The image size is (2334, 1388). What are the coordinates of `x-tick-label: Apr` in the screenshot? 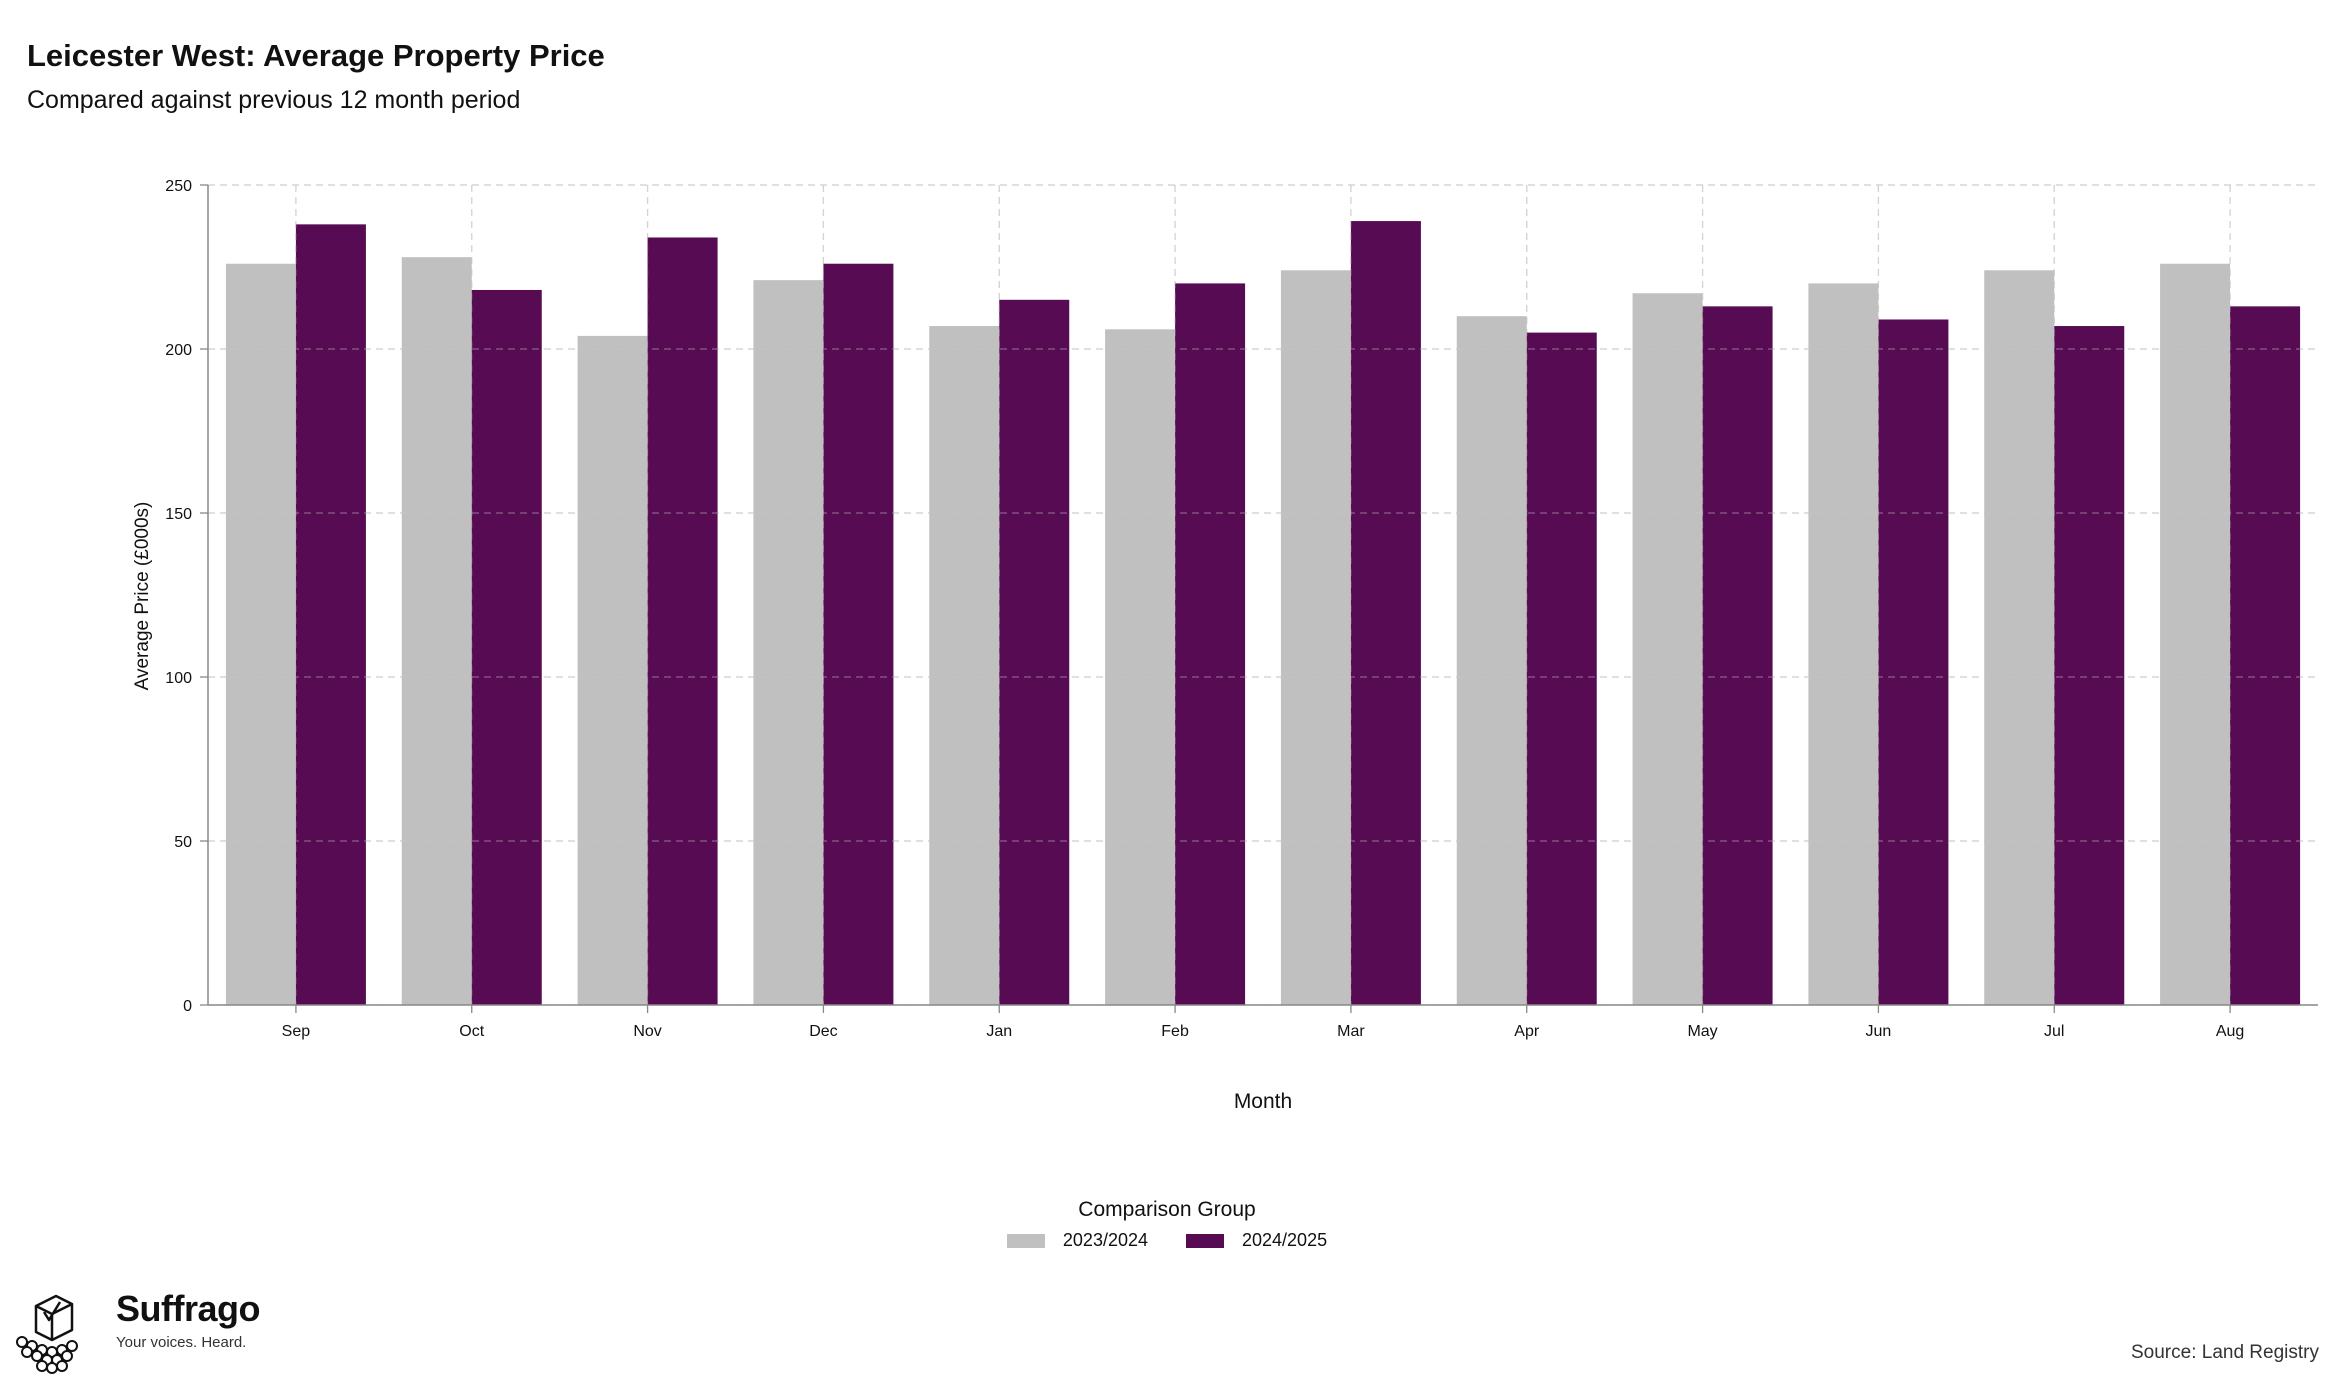 It's located at (1527, 1031).